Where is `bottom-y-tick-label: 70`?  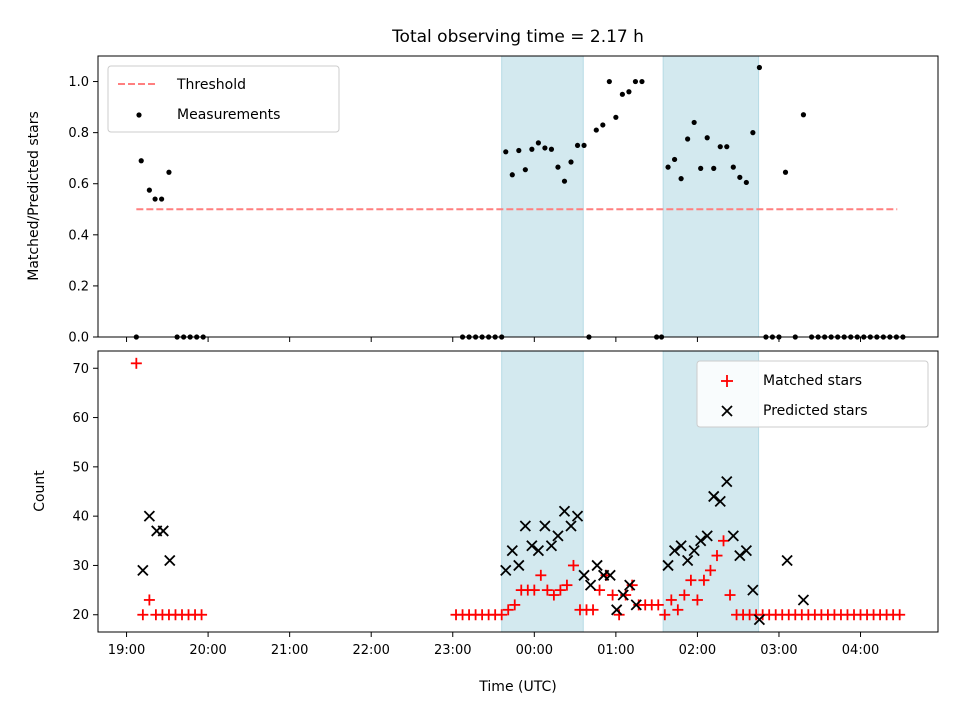
bottom-y-tick-label: 70 is located at coordinates (80, 369).